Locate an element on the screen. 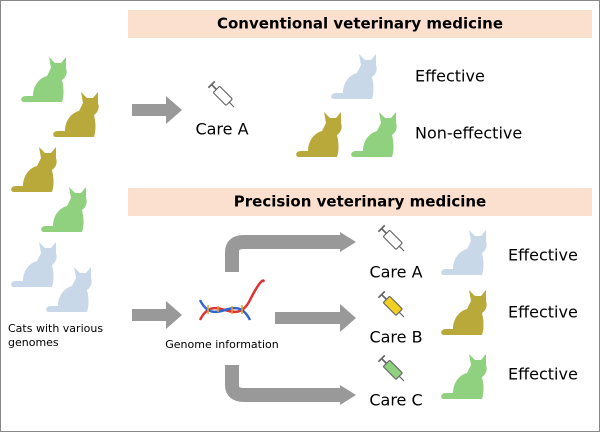 This screenshot has width=600, height=432. cat-group is located at coordinates (55, 184).